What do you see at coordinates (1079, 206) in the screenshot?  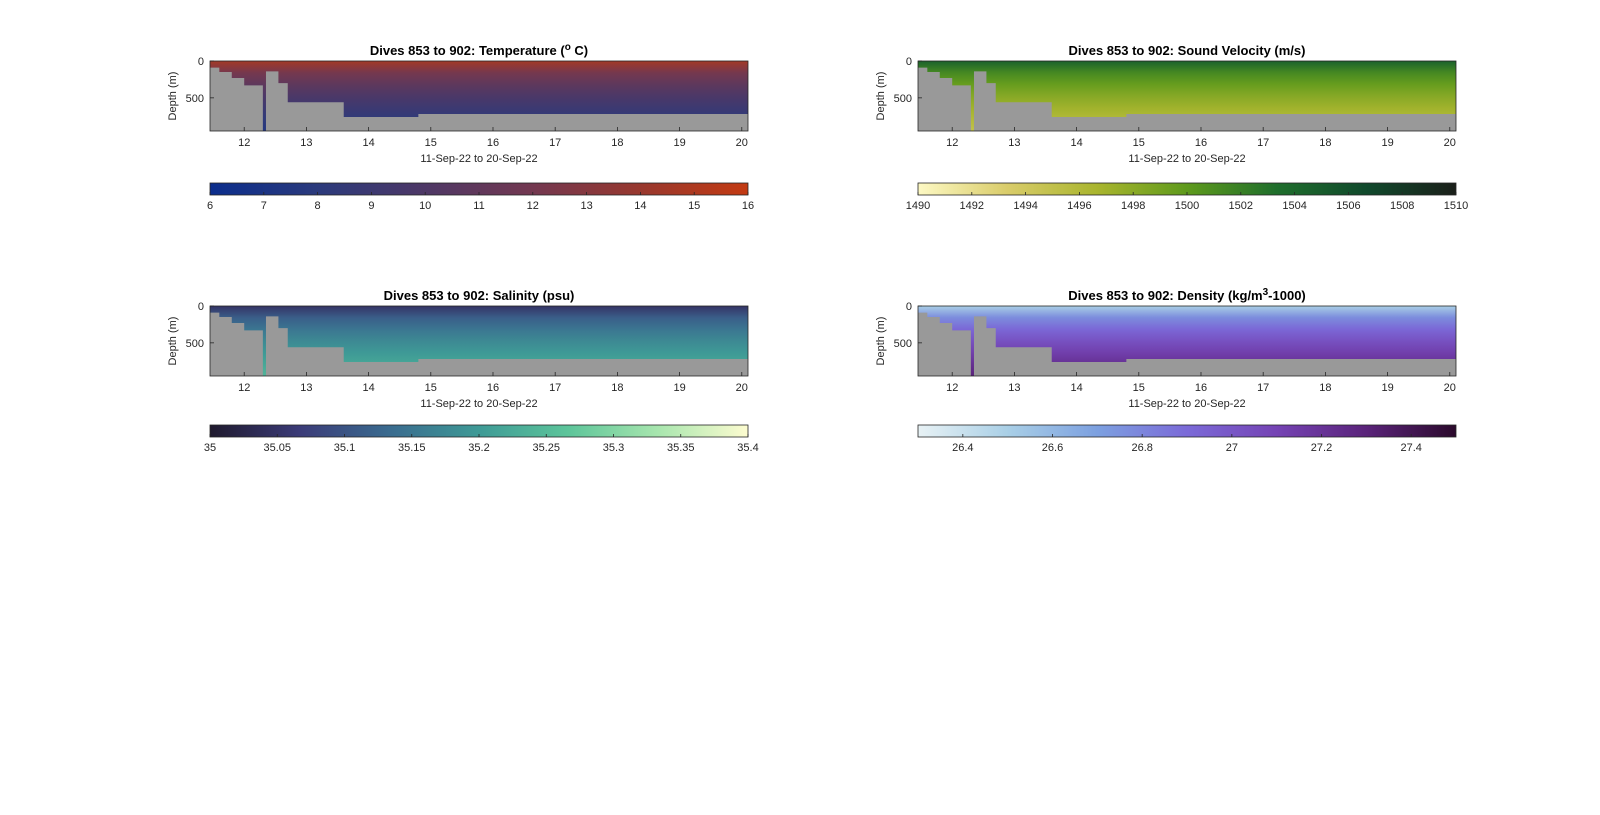 I see `colorbar-tick-label: 1496` at bounding box center [1079, 206].